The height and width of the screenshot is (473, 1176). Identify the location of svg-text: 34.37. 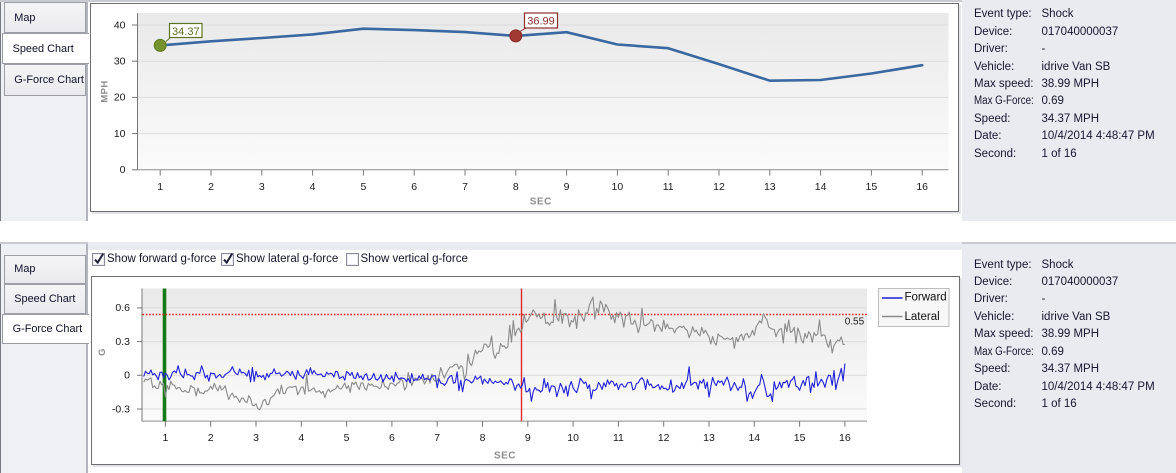
(186, 32).